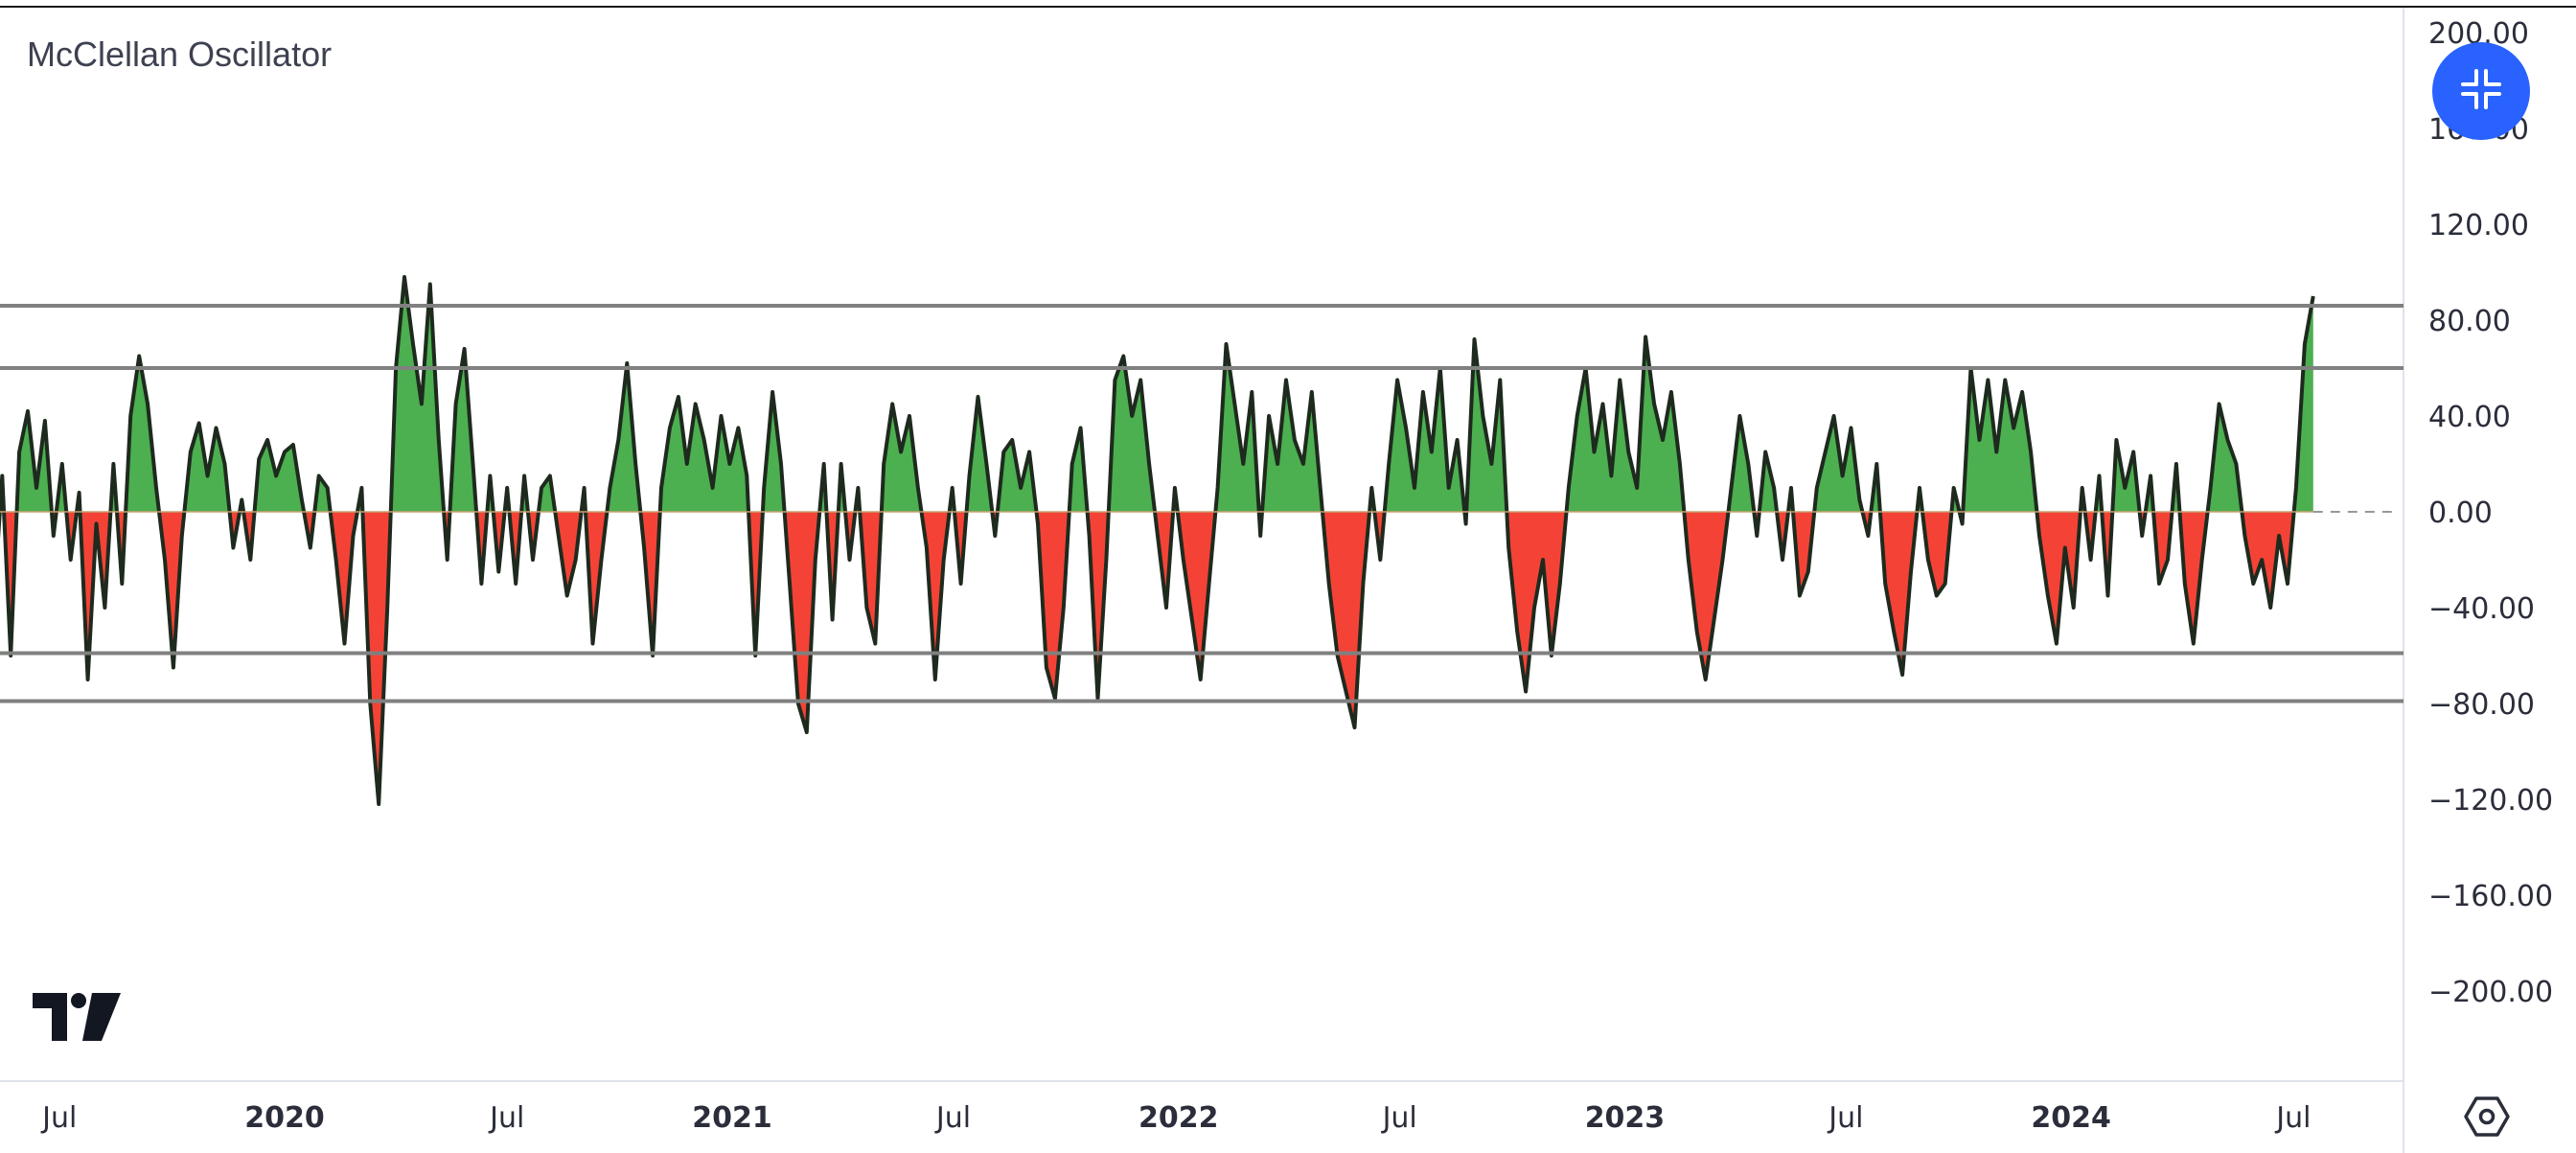 The height and width of the screenshot is (1153, 2576). I want to click on y-tick-label: 40.00, so click(2469, 418).